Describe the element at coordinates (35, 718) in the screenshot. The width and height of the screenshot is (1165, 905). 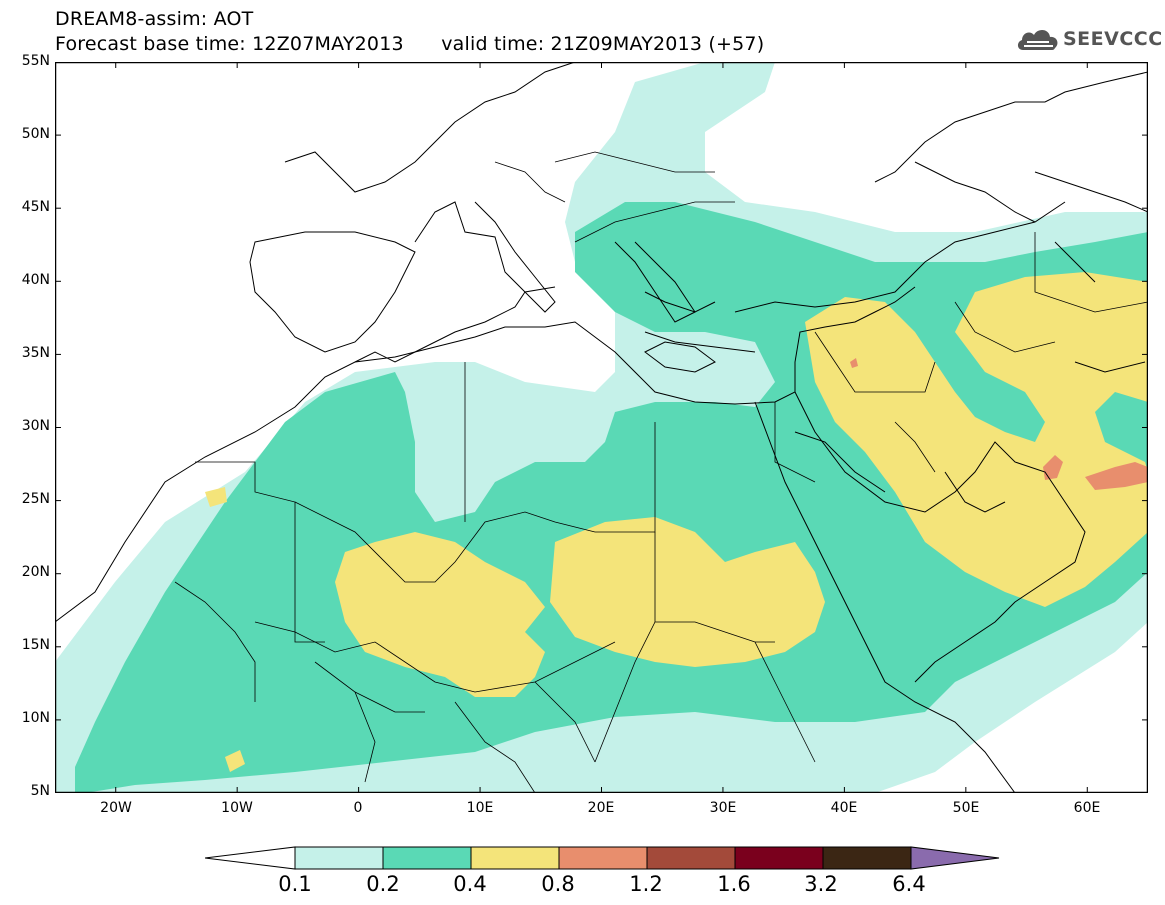
I see `lat-label: 10N` at that location.